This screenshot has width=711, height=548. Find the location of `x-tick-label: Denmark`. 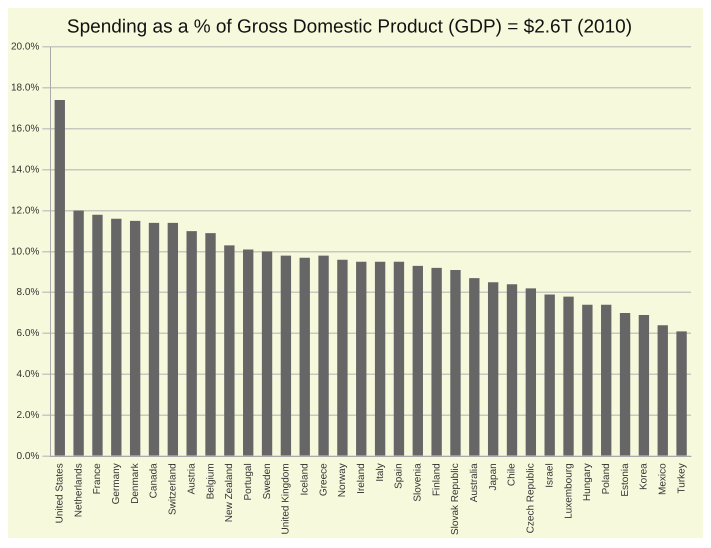

x-tick-label: Denmark is located at coordinates (135, 483).